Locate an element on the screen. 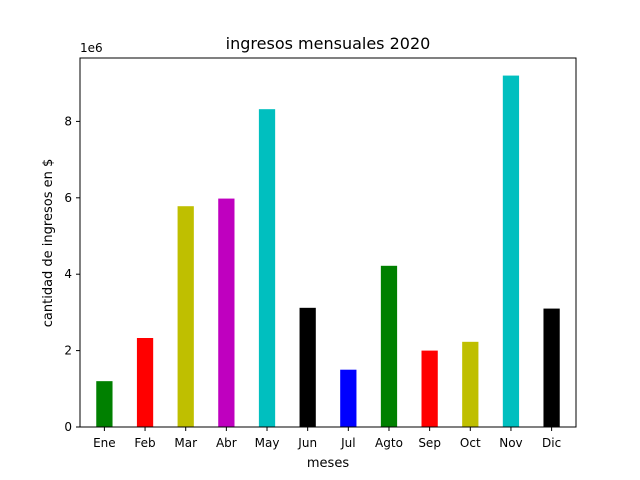  y-tick-label: 6 is located at coordinates (68, 198).